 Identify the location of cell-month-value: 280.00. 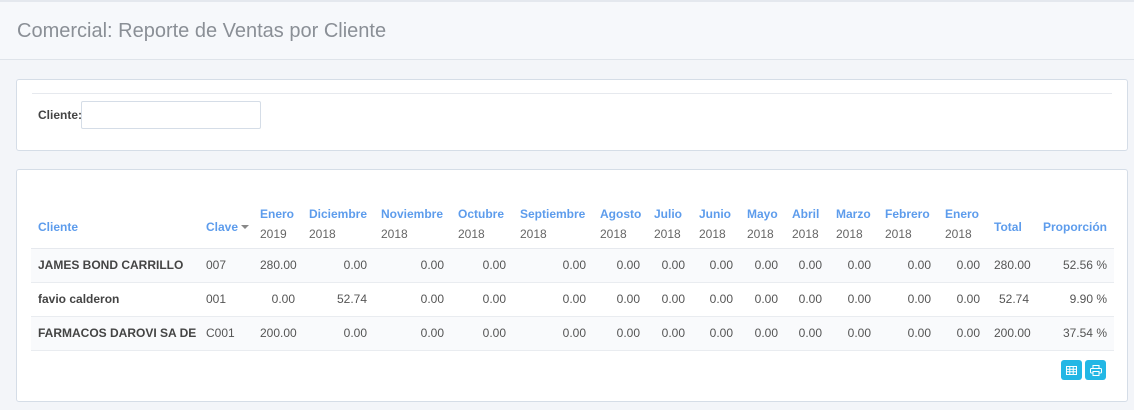
(277, 265).